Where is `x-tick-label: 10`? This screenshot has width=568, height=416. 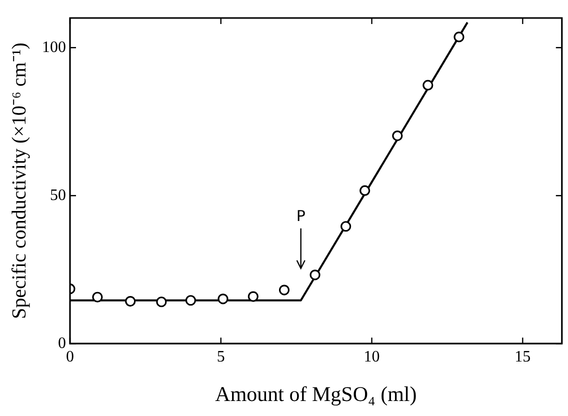
x-tick-label: 10 is located at coordinates (372, 357).